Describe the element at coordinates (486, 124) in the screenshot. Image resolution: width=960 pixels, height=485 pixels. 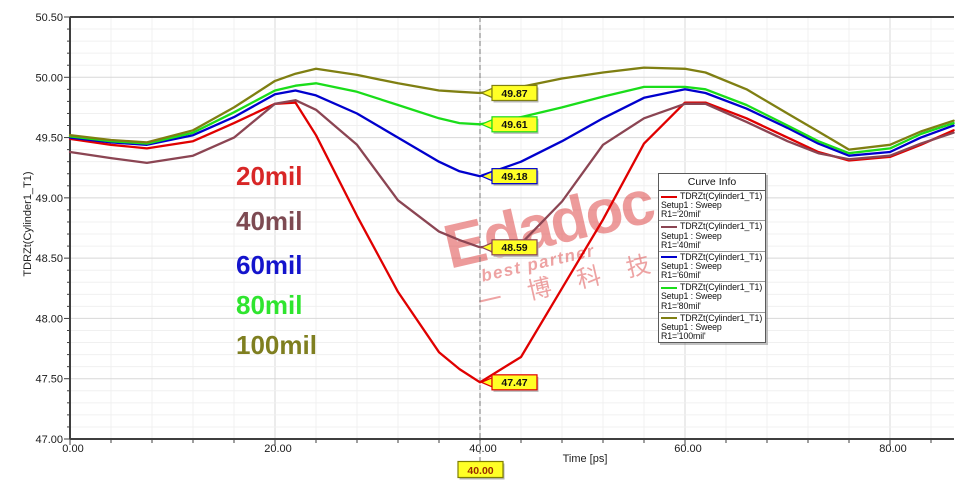
I see `callout-tail-80mil` at that location.